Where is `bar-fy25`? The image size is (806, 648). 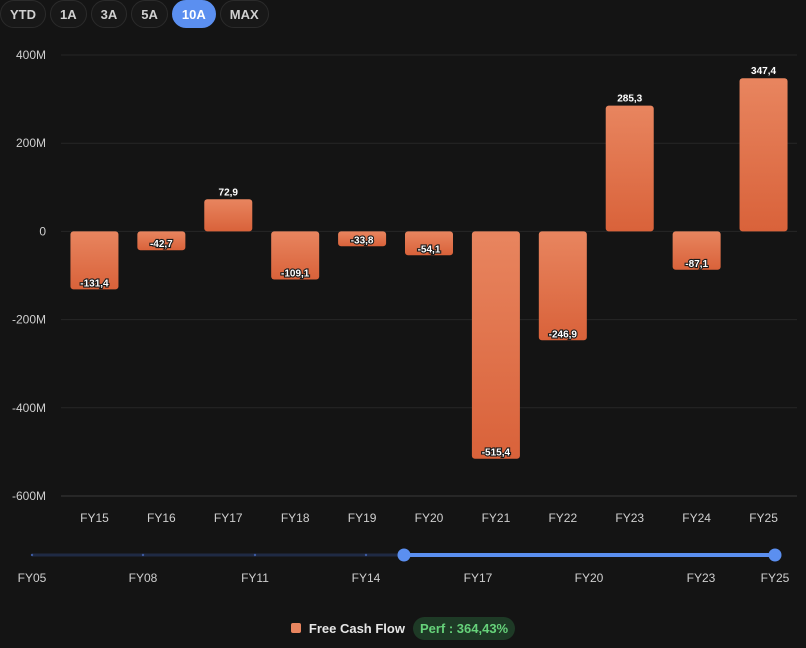 bar-fy25 is located at coordinates (763, 155).